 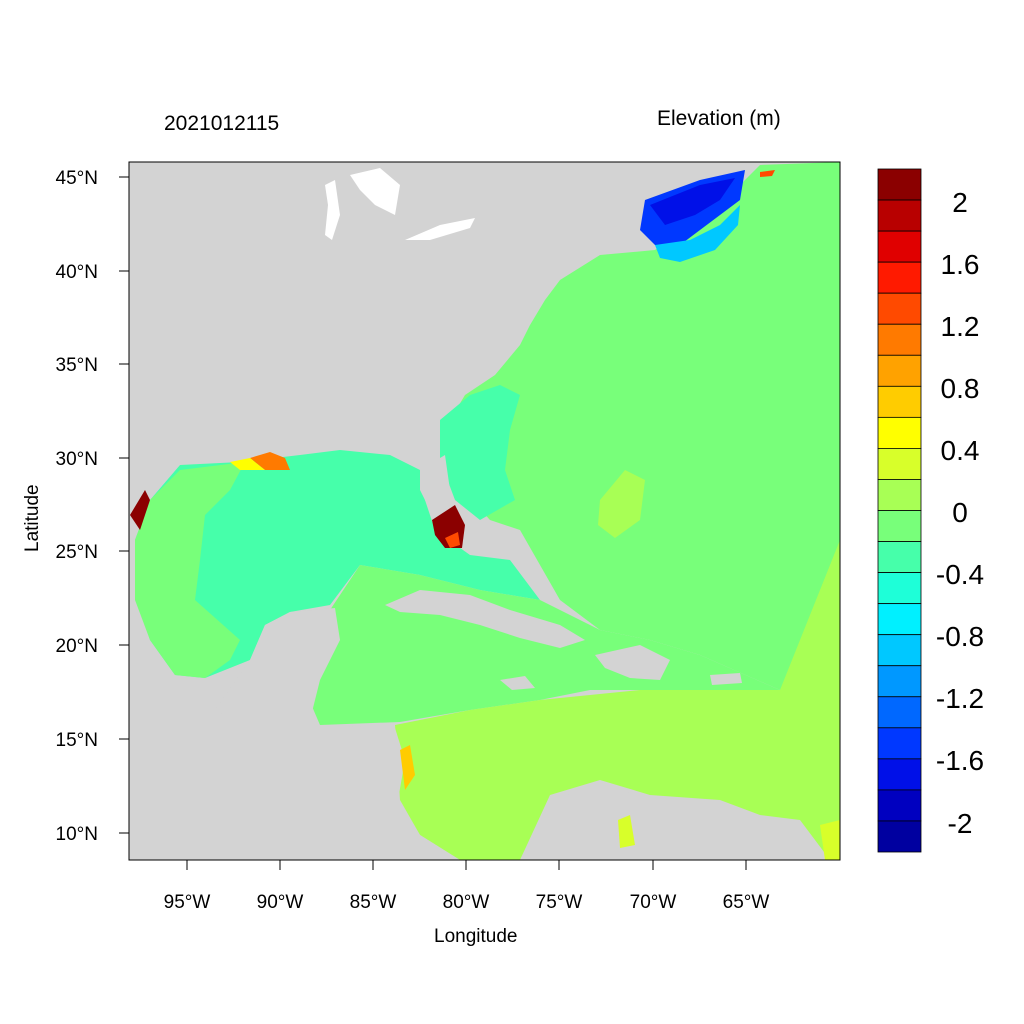 I want to click on colorbar-label: 2, so click(x=960, y=202).